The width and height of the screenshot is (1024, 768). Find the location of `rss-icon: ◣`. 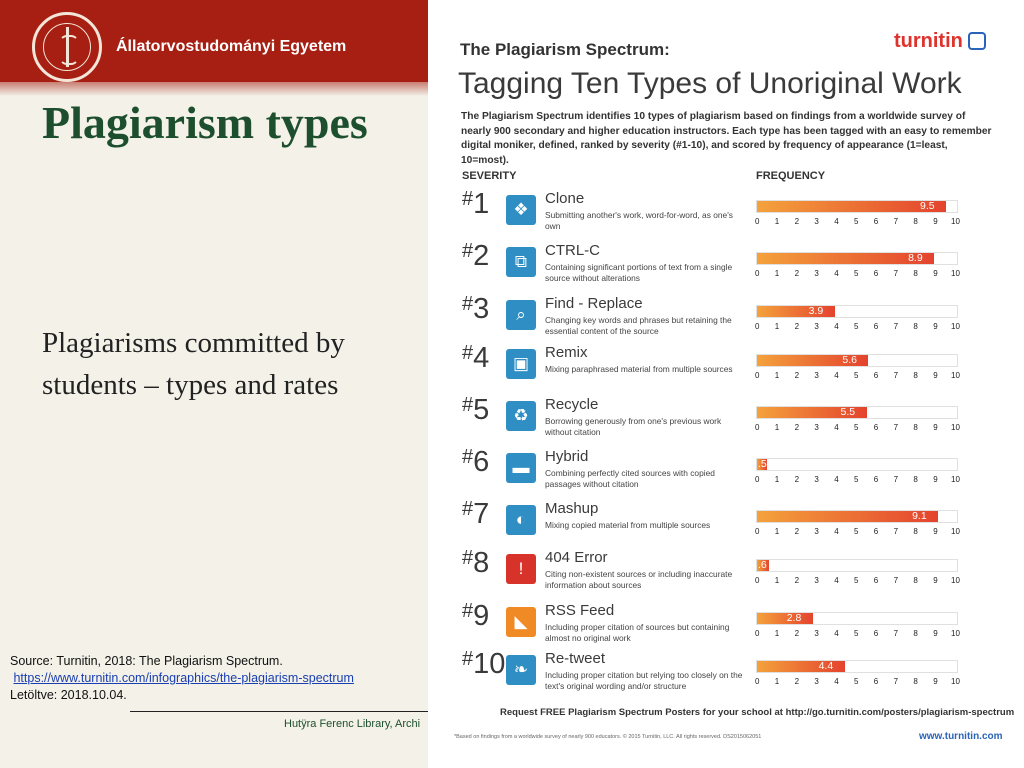

rss-icon: ◣ is located at coordinates (521, 622).